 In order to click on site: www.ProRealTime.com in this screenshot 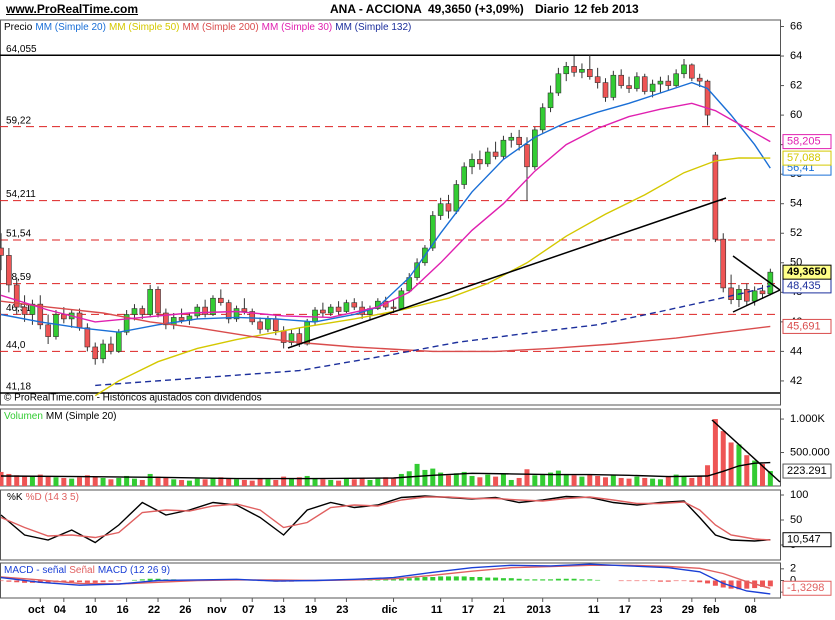, I will do `click(72, 9)`.